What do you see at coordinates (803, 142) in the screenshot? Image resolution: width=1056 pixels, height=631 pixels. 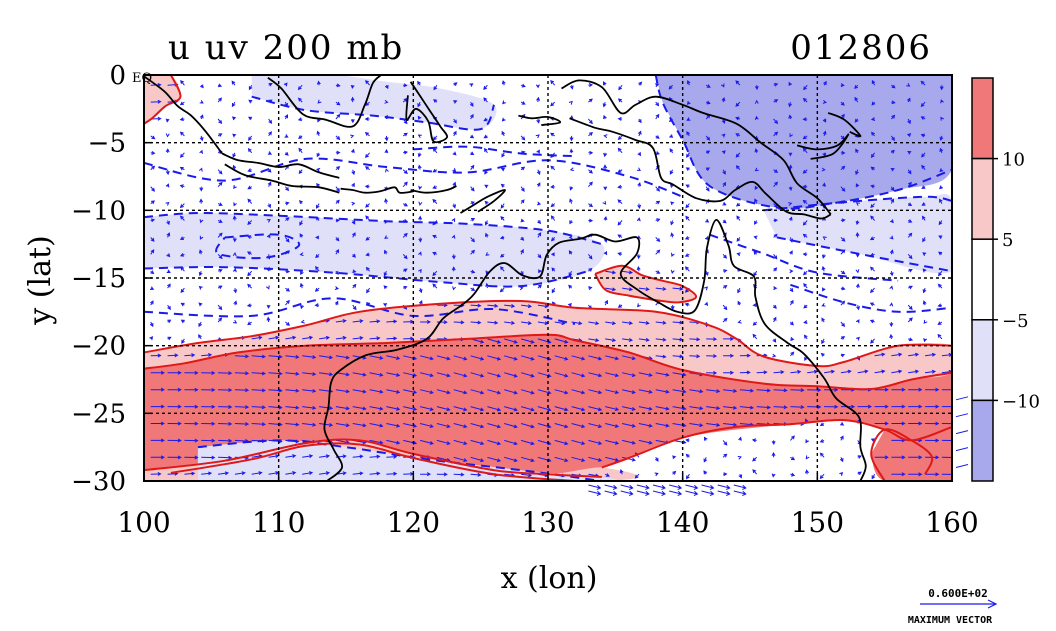 I see `shaded-region-strong-neg` at bounding box center [803, 142].